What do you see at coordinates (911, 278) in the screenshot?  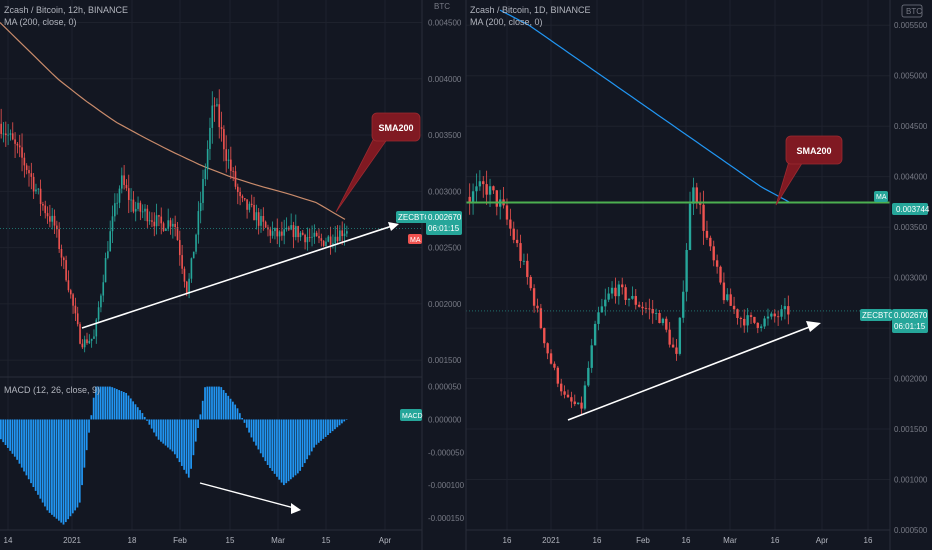 I see `right-y-tick-label: 0.003000` at bounding box center [911, 278].